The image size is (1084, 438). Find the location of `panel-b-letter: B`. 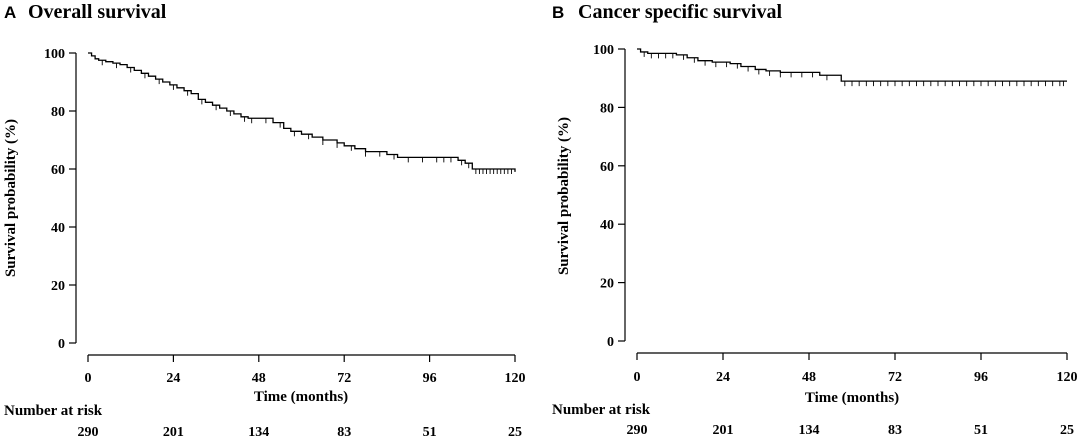

panel-b-letter: B is located at coordinates (558, 12).